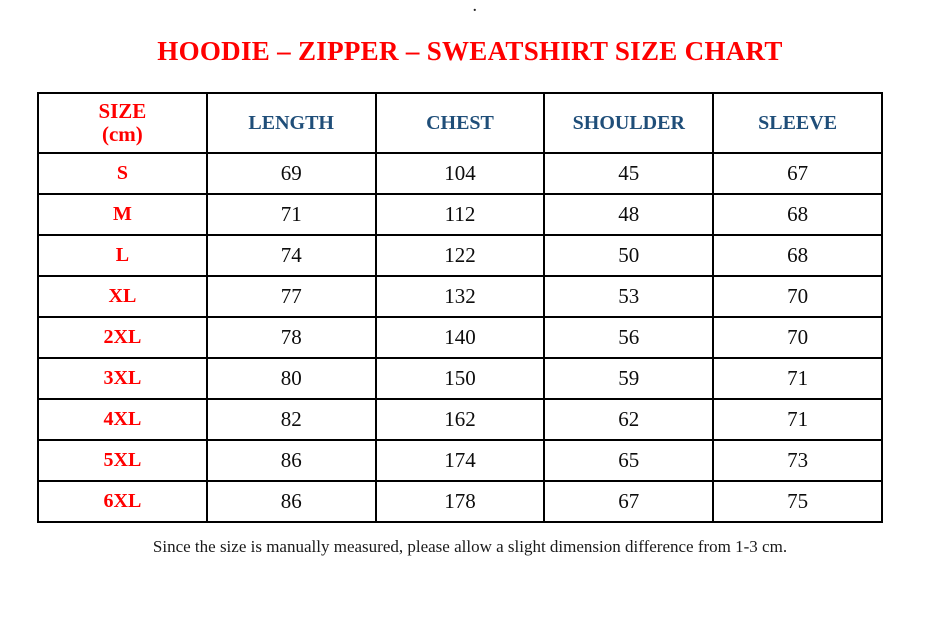  What do you see at coordinates (629, 460) in the screenshot?
I see `shoulder-cell: 65` at bounding box center [629, 460].